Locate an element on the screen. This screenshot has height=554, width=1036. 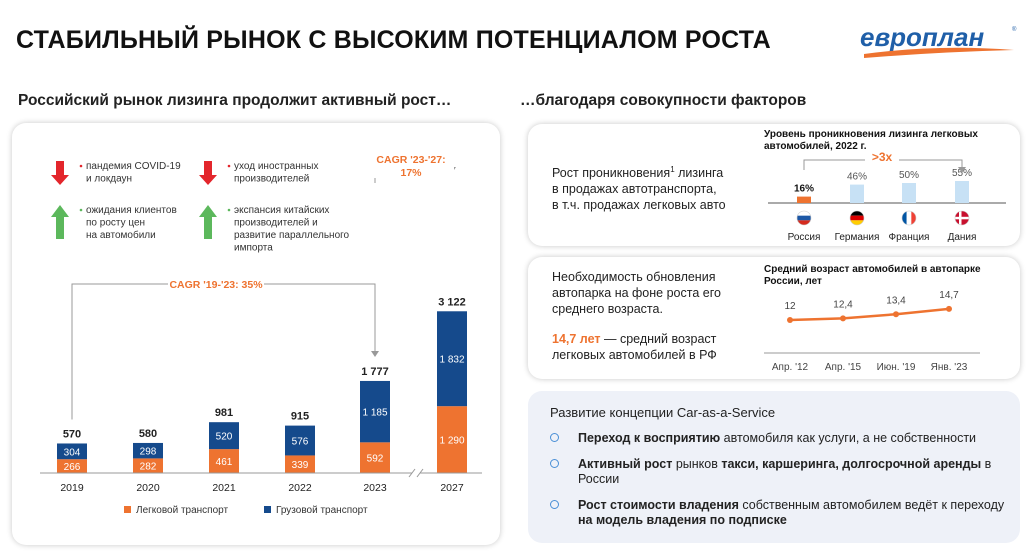
germany-flag is located at coordinates (857, 218).